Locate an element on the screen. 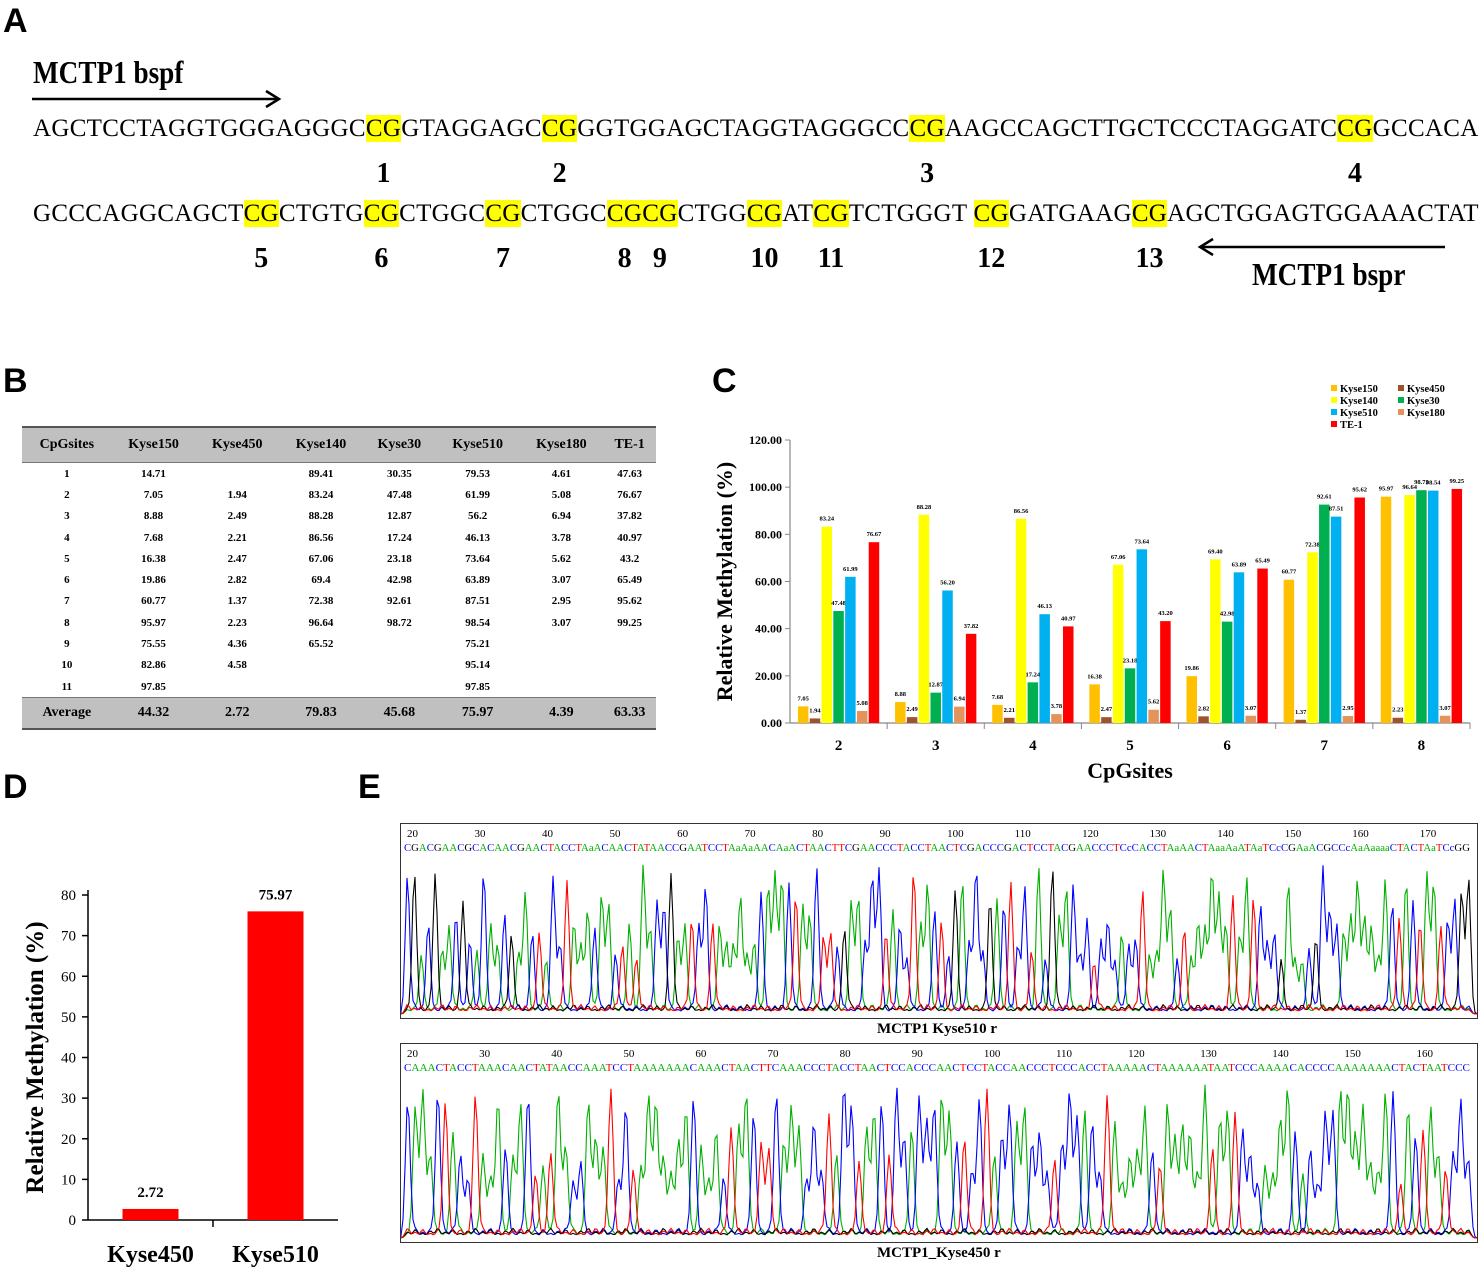 The height and width of the screenshot is (1271, 1479). data-label: 87.51 is located at coordinates (1336, 509).